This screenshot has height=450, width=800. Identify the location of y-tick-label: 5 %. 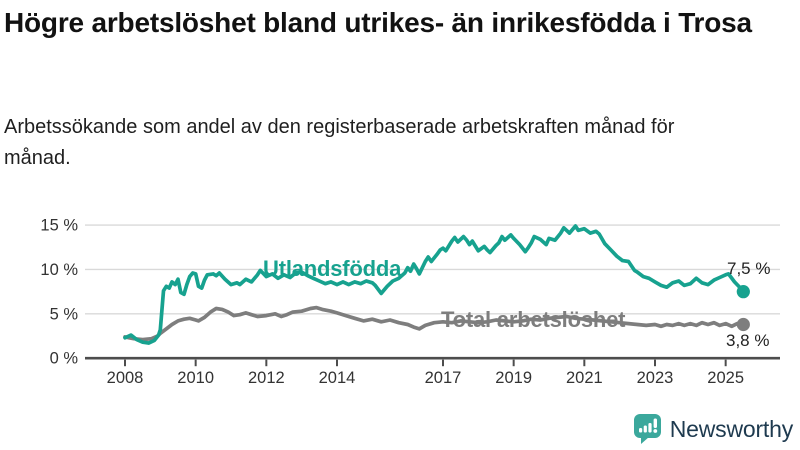
(64, 314).